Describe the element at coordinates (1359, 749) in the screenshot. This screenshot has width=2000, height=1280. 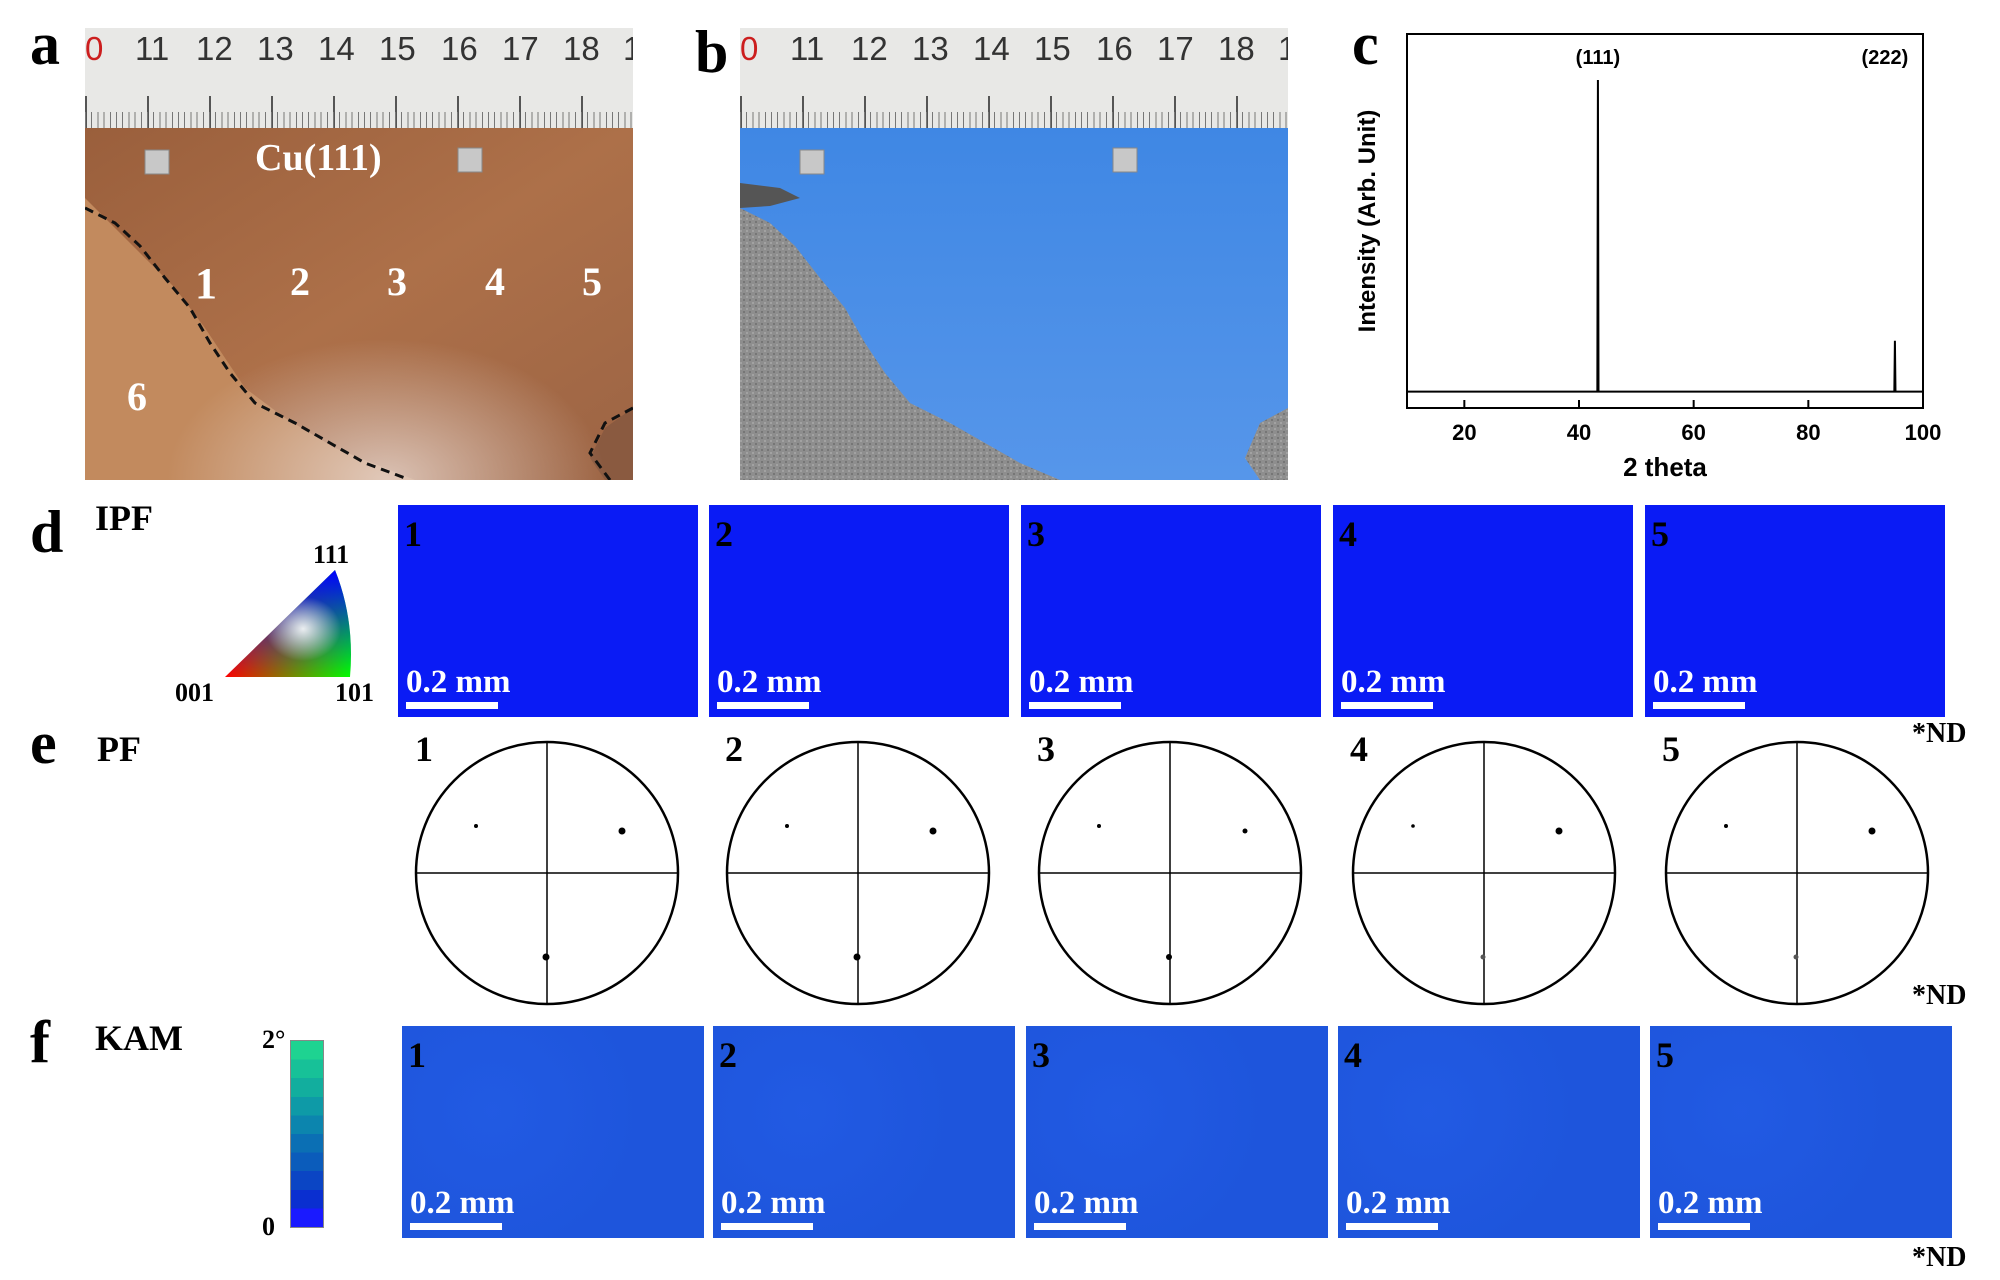
I see `pf-number: 4` at that location.